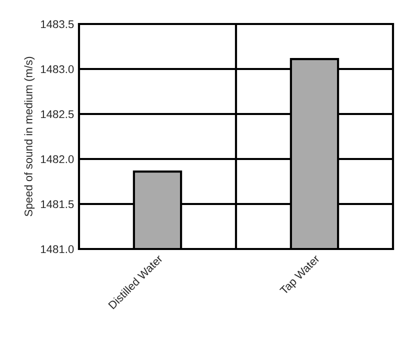 This screenshot has height=337, width=405. Describe the element at coordinates (57, 69) in the screenshot. I see `y-tick-label: 1483.0` at that location.